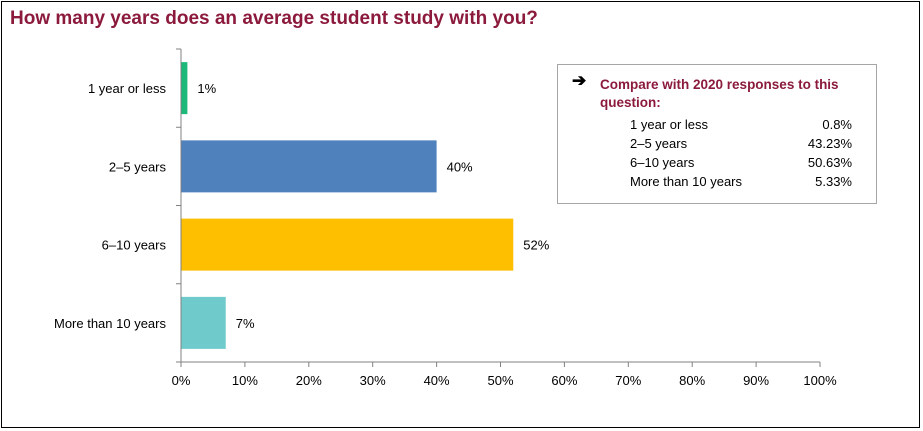  I want to click on category-label: 6–10 years, so click(134, 245).